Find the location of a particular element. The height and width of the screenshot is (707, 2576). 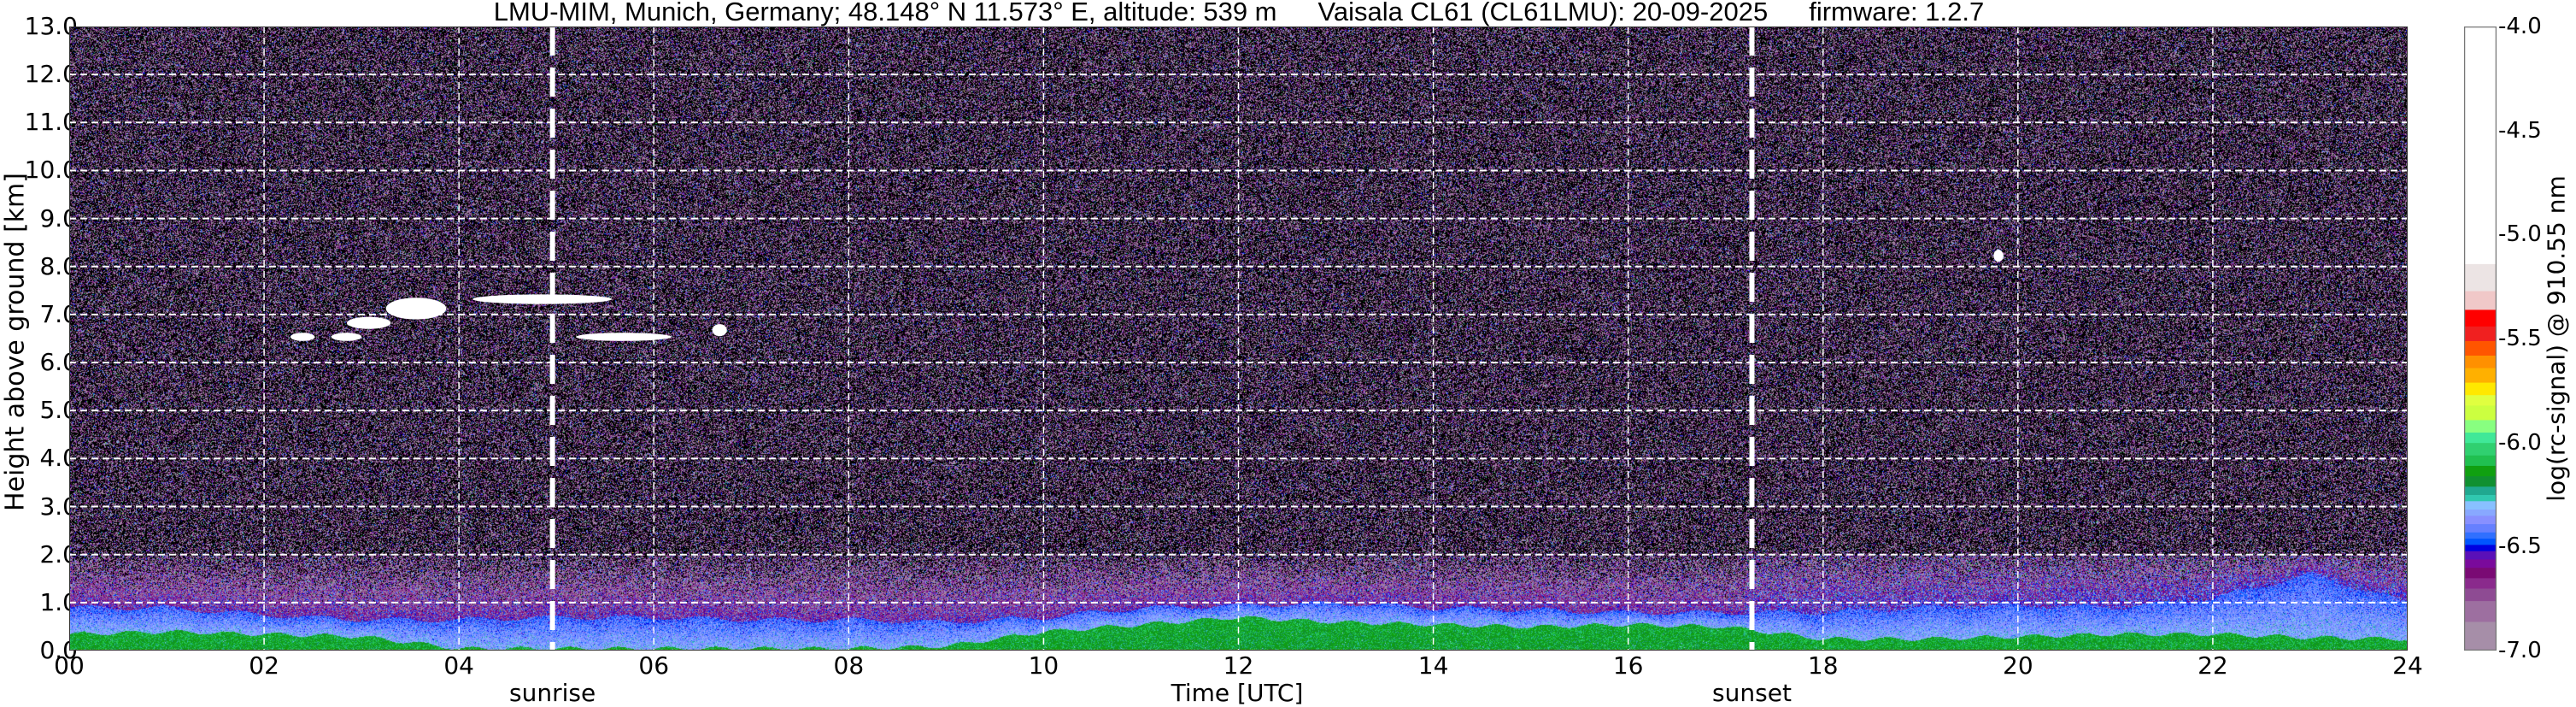

x-tick-label: 06 is located at coordinates (654, 666).